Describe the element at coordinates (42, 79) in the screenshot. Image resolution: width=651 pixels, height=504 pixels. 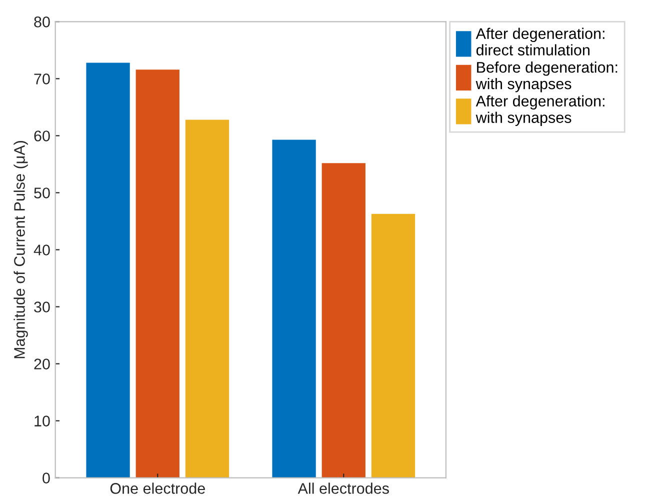
I see `y-tick-label: 70` at that location.